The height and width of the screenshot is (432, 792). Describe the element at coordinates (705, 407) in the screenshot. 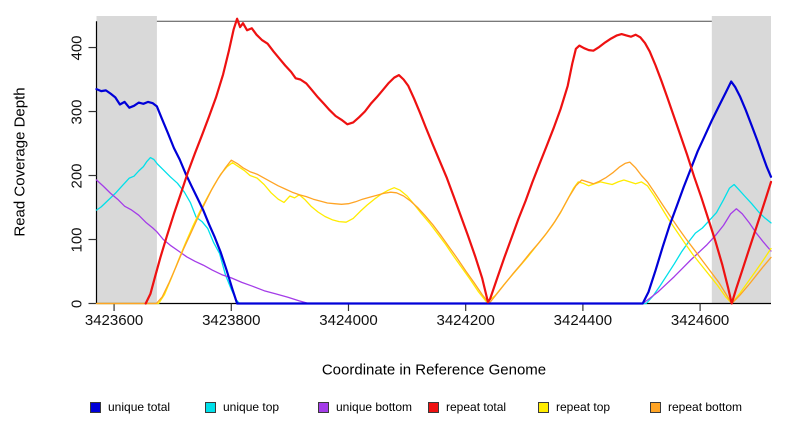

I see `legend-label: repeat bottom` at that location.